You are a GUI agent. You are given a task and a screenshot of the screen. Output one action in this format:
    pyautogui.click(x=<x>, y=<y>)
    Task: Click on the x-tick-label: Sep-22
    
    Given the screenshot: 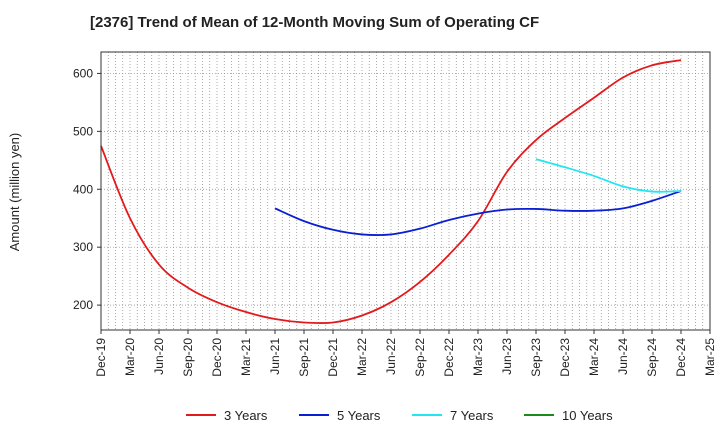 What is the action you would take?
    pyautogui.click(x=420, y=357)
    